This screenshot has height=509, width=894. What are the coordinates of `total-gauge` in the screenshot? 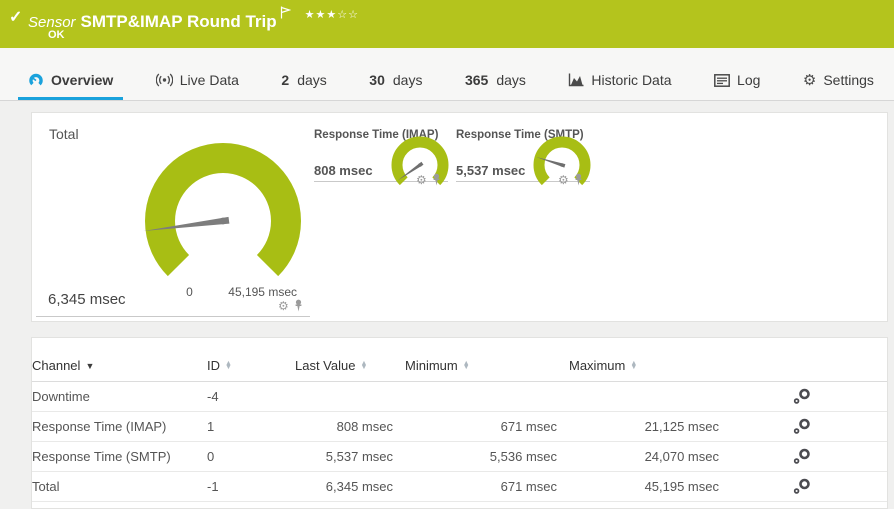 It's located at (223, 214).